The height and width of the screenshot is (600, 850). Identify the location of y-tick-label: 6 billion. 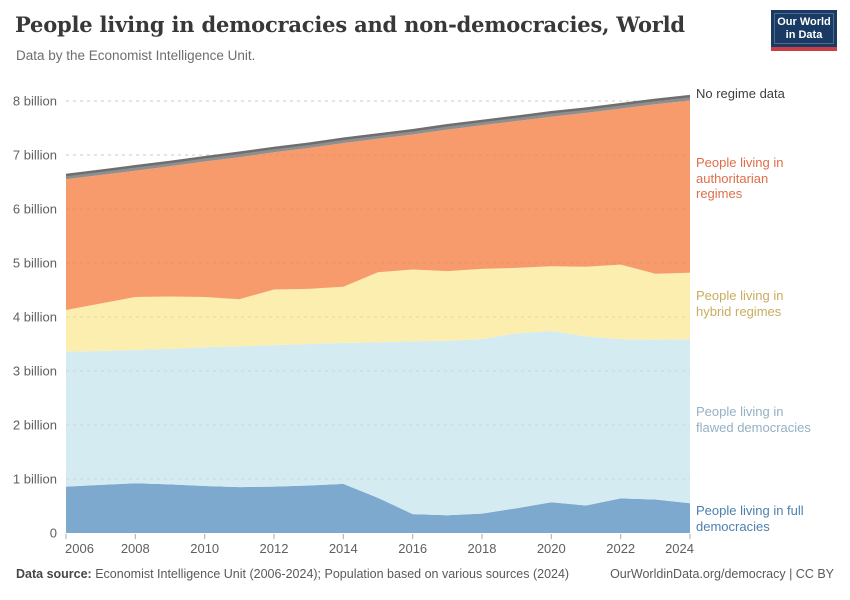
(35, 209).